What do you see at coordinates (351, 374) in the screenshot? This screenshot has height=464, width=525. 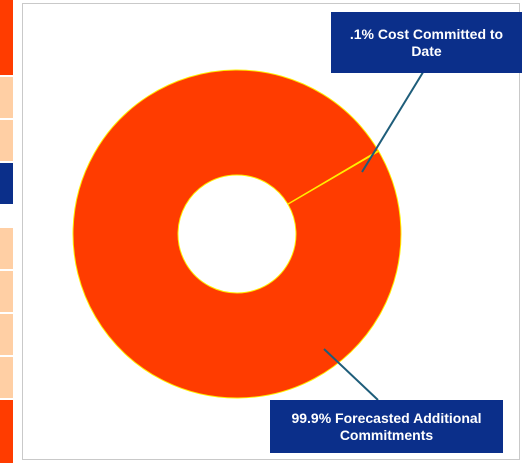 I see `leader-line-forecasted-additional` at bounding box center [351, 374].